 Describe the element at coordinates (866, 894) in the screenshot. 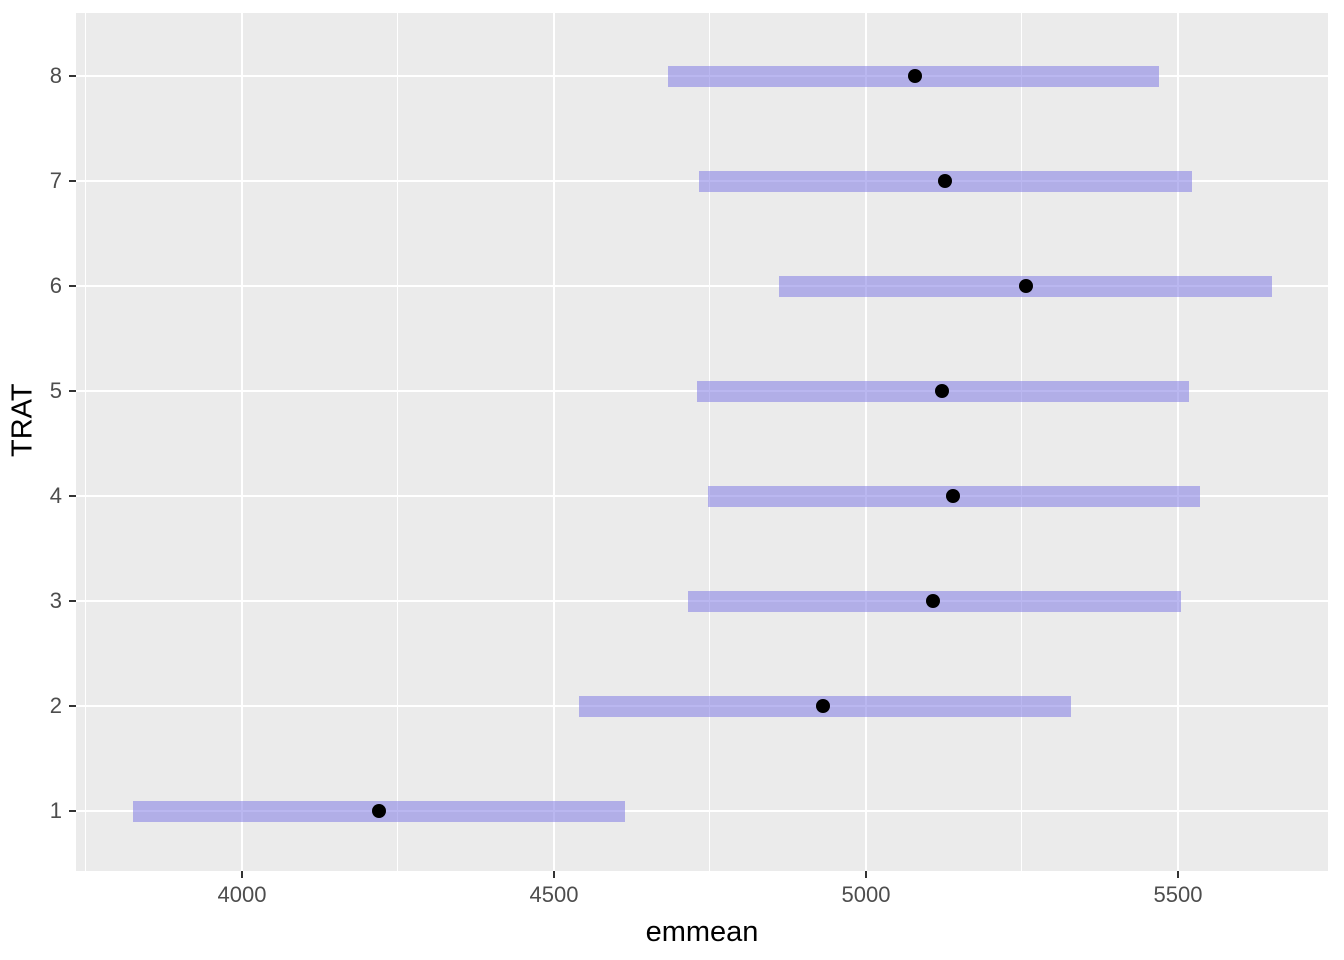

I see `x-tick-label: 5000` at that location.